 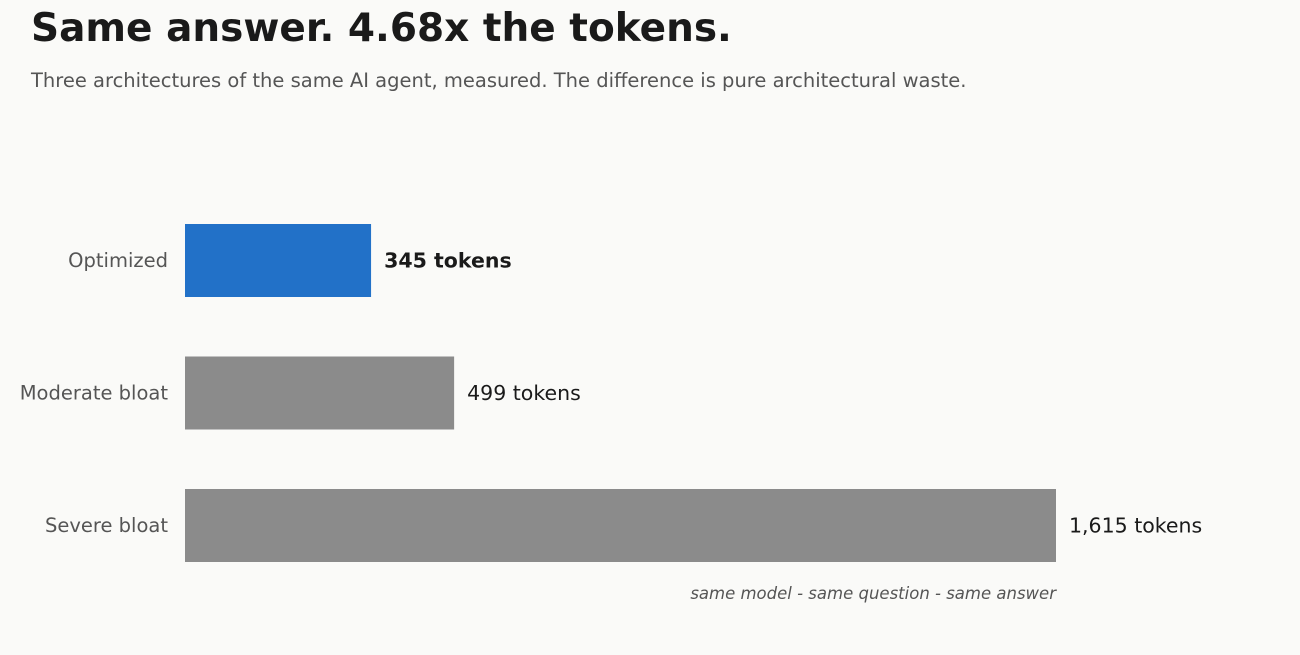 What do you see at coordinates (118, 260) in the screenshot?
I see `category-label: Optimized` at bounding box center [118, 260].